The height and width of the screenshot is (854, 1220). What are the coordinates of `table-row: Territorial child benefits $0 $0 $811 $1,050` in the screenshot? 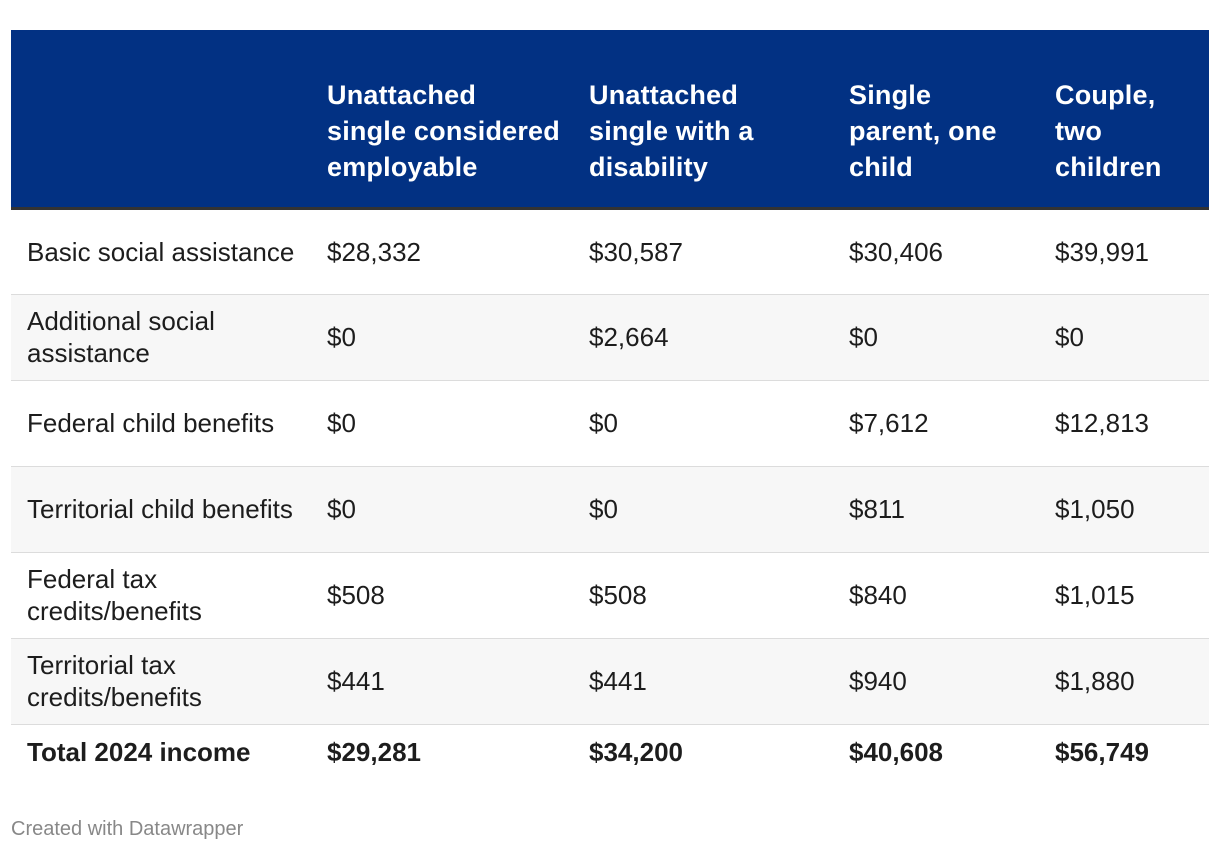 It's located at (610, 509).